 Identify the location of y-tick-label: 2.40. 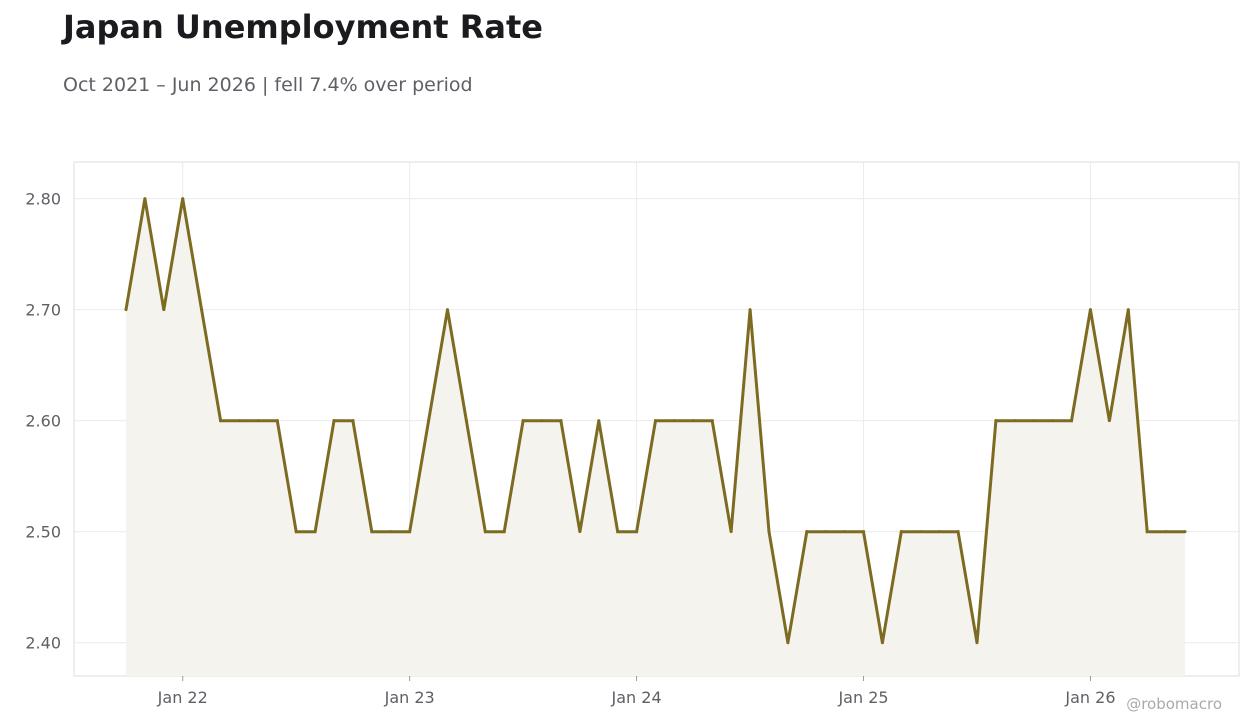
(43, 643).